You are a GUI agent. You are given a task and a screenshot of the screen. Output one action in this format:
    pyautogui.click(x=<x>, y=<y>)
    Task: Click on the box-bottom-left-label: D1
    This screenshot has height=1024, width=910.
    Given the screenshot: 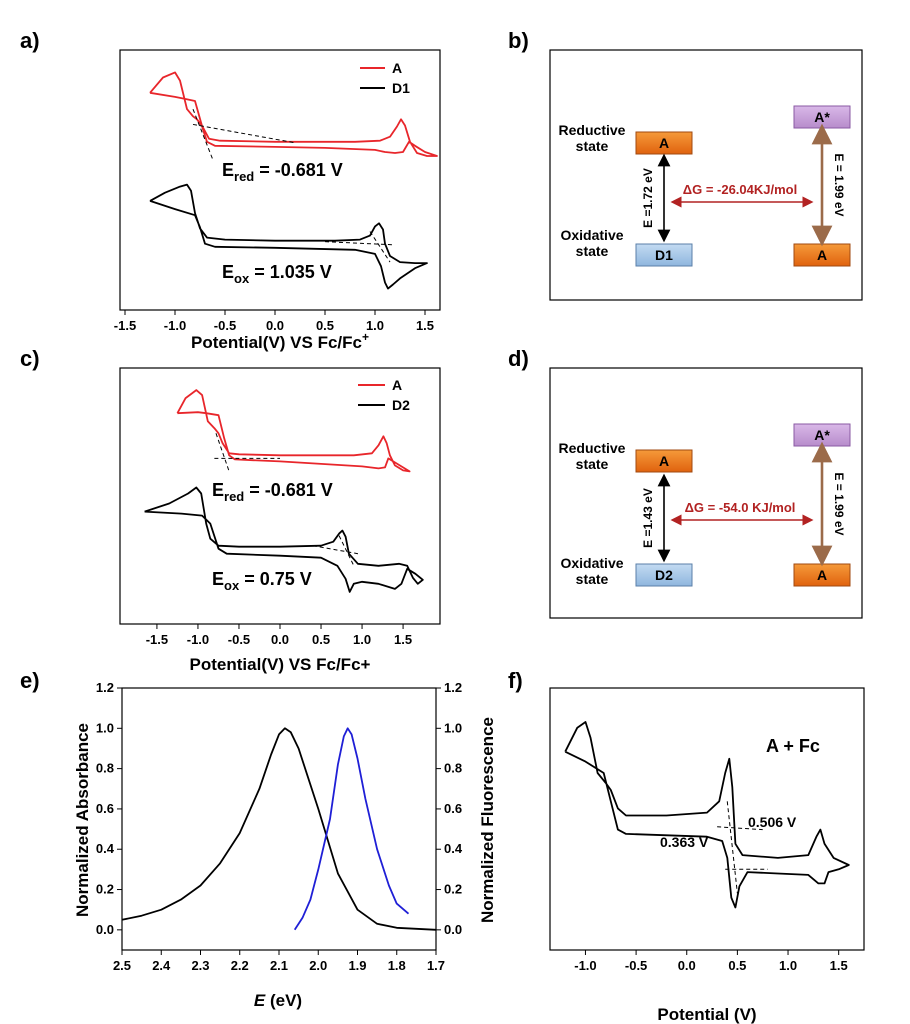 What is the action you would take?
    pyautogui.click(x=664, y=255)
    